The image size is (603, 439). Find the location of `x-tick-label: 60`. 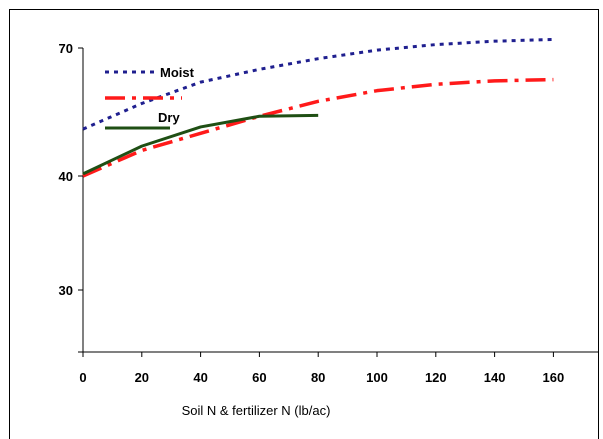

x-tick-label: 60 is located at coordinates (259, 377).